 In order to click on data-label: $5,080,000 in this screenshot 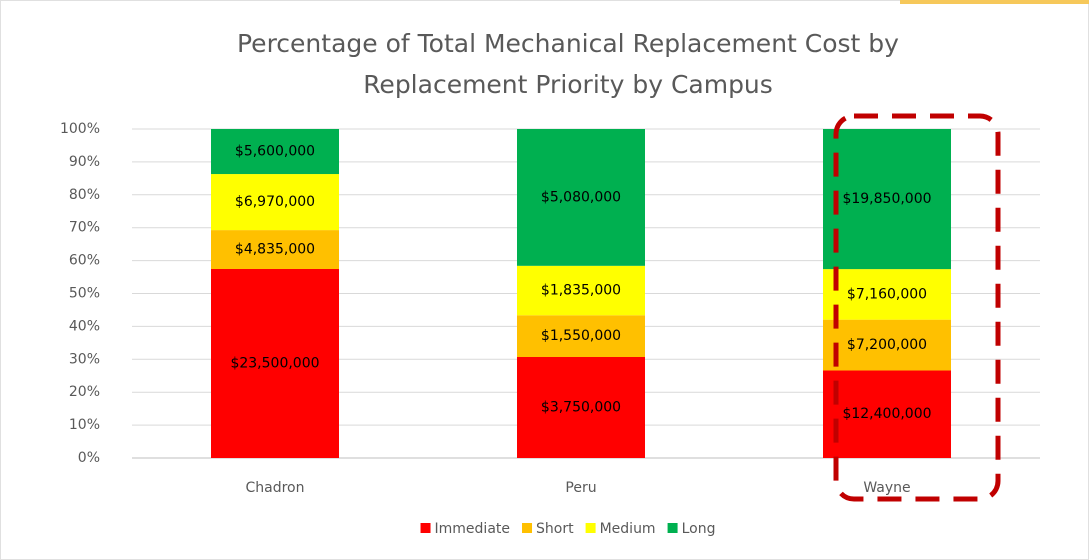, I will do `click(581, 197)`.